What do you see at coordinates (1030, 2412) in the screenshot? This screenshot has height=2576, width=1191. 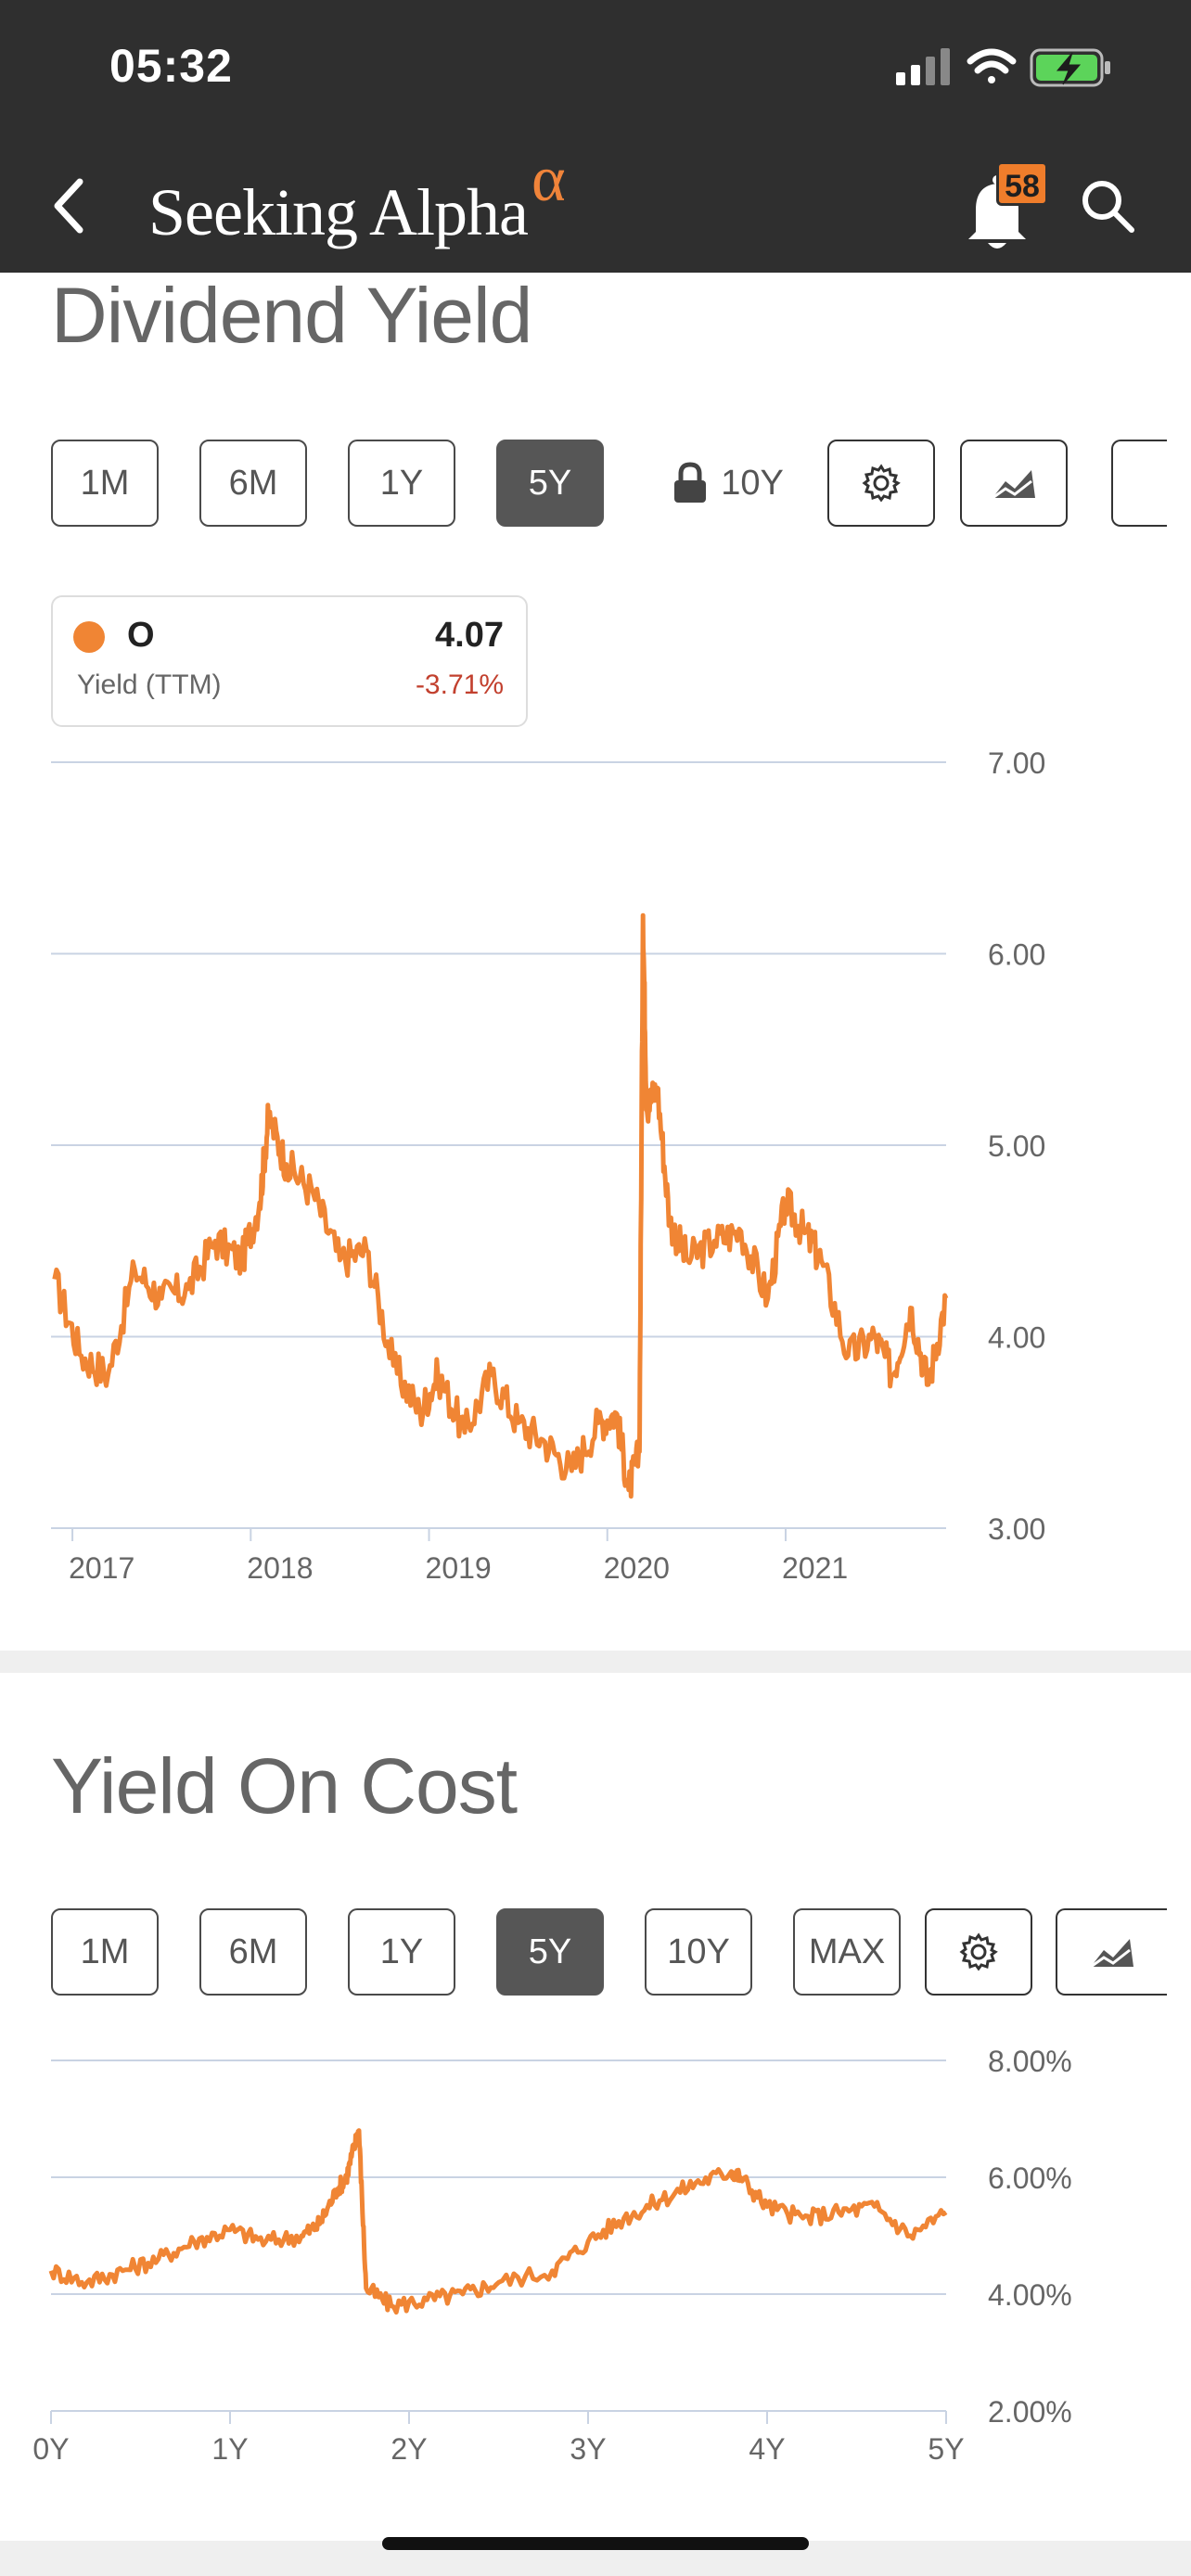 I see `y-tick-label: 2.00%` at bounding box center [1030, 2412].